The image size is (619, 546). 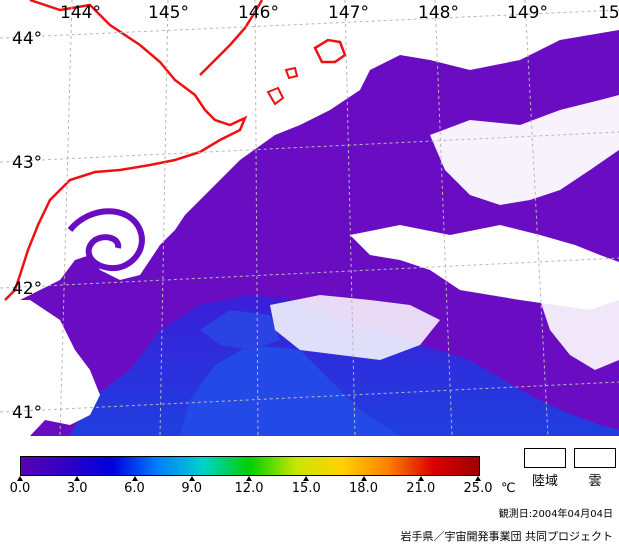 What do you see at coordinates (579, 330) in the screenshot?
I see `cloud-scatter-southeast` at bounding box center [579, 330].